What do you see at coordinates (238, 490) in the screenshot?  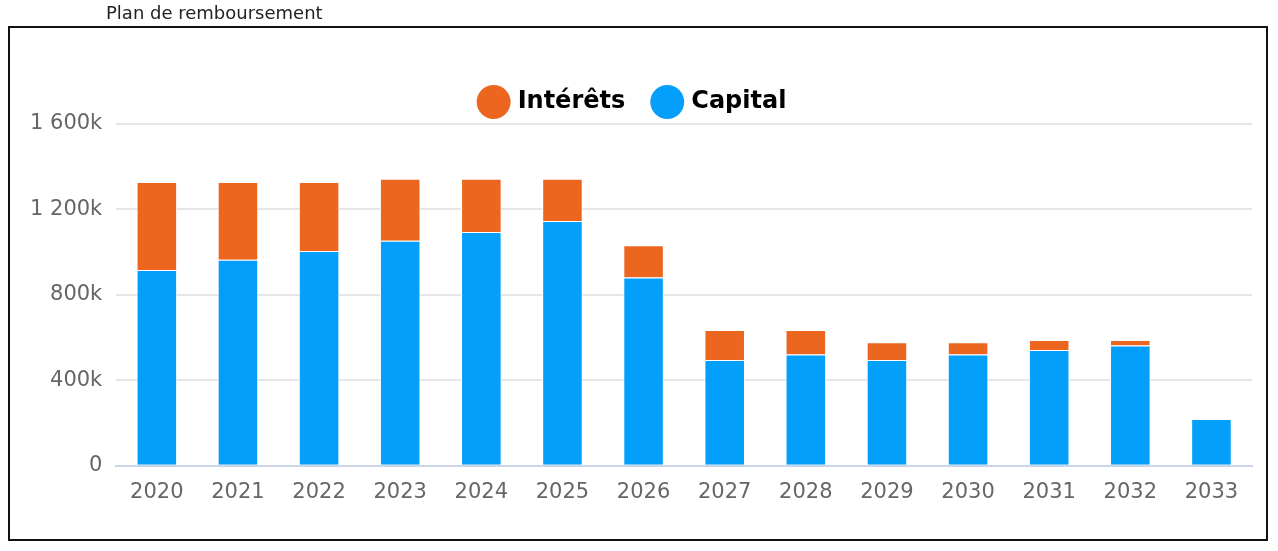 I see `x-tick-label: 2021` at bounding box center [238, 490].